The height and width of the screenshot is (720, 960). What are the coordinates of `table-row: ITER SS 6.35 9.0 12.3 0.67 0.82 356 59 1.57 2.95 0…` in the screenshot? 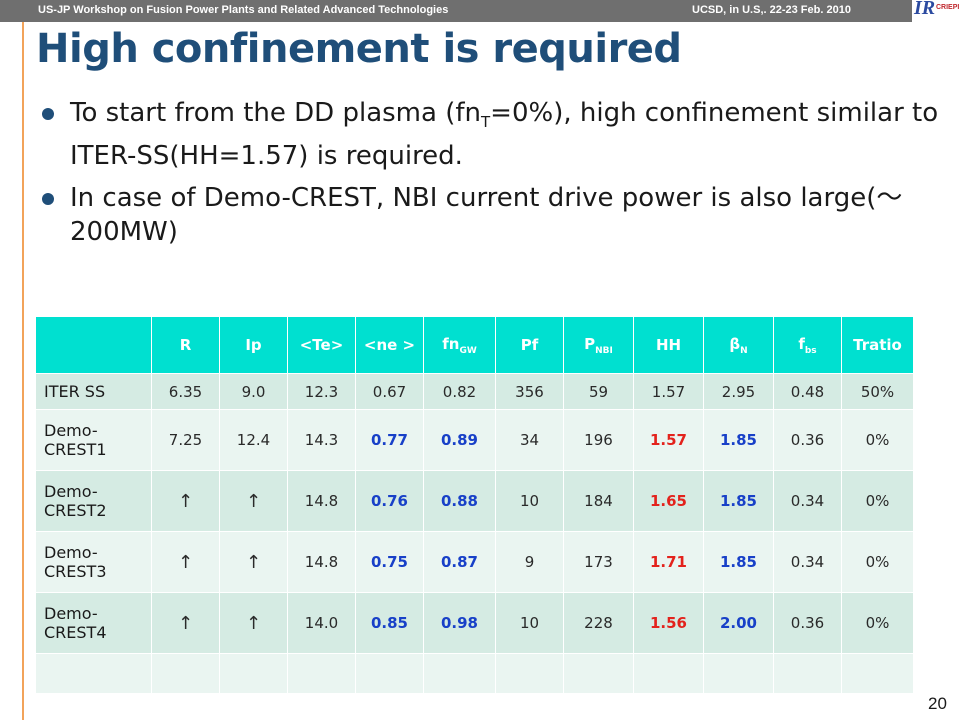 It's located at (474, 391).